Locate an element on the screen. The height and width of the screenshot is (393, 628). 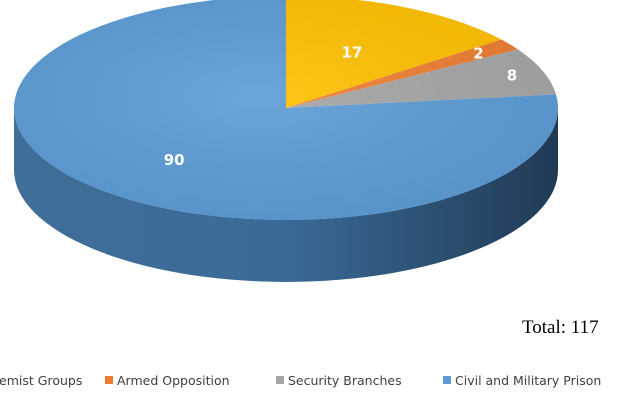
total-label: Total: 117 is located at coordinates (560, 327).